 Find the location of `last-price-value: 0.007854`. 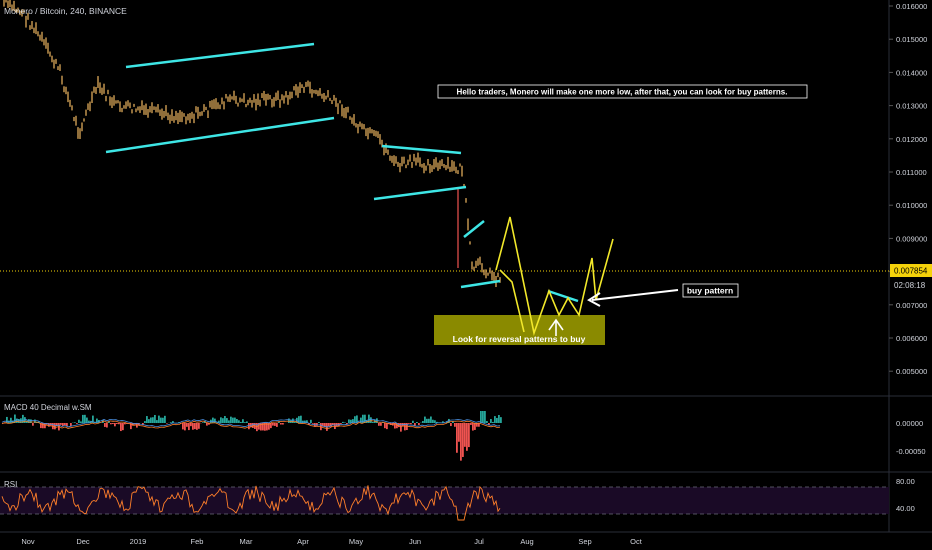

last-price-value: 0.007854 is located at coordinates (911, 271).